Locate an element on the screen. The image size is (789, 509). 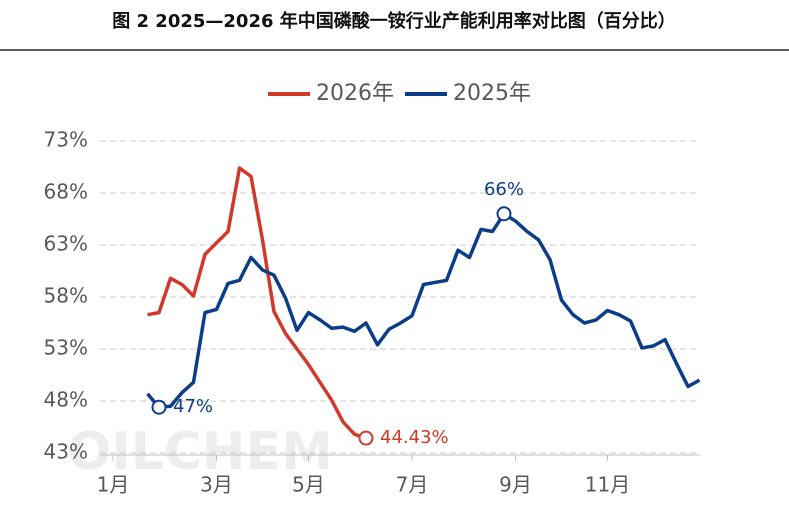
x-tick-label: 5月 is located at coordinates (308, 485).